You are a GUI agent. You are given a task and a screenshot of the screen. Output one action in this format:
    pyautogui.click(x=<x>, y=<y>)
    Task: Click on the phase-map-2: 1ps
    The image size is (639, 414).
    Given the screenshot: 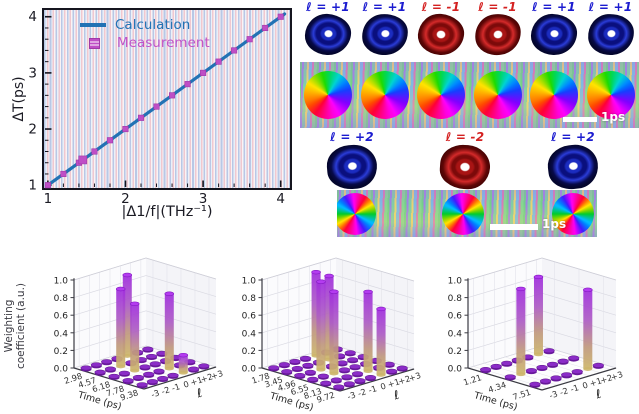 What is the action you would take?
    pyautogui.click(x=467, y=213)
    